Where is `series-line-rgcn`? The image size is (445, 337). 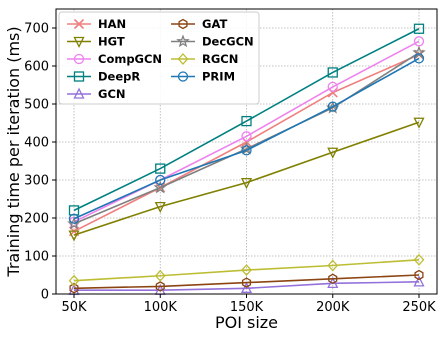
series-line-rgcn is located at coordinates (246, 270).